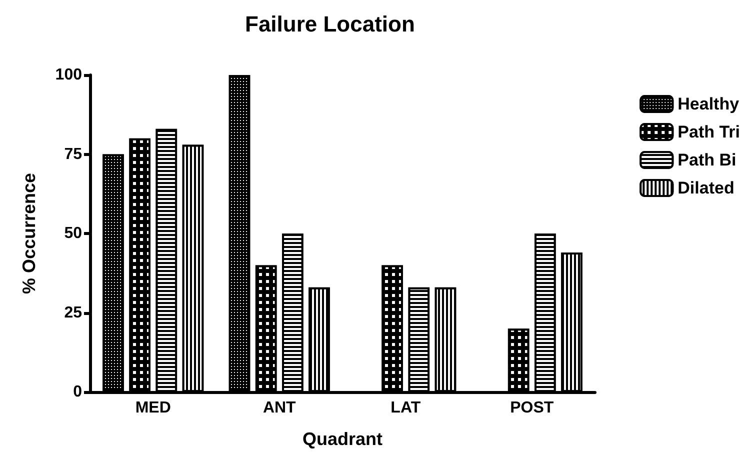 This screenshot has width=755, height=464. I want to click on y-tick-label: 75, so click(73, 154).